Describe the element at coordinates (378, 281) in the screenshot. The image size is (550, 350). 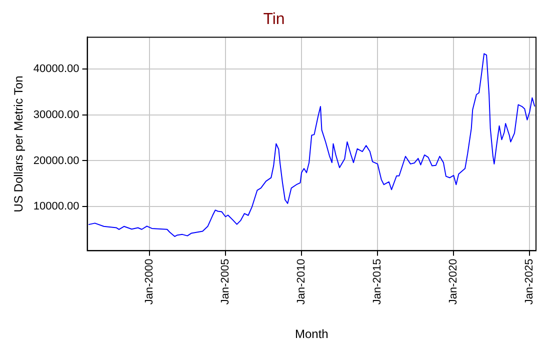
I see `x-tick-label: Jan-2015` at that location.